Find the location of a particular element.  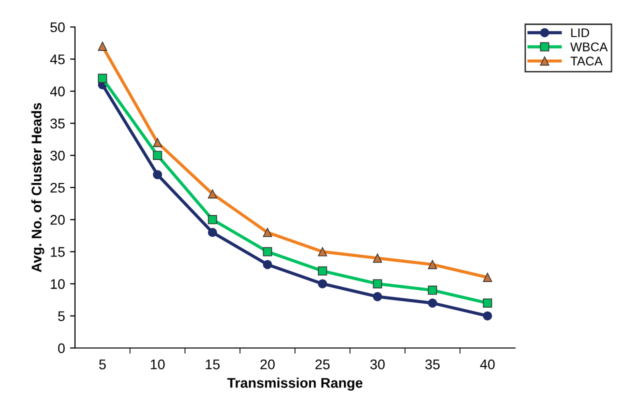

x-tick-label: 25 is located at coordinates (322, 364).